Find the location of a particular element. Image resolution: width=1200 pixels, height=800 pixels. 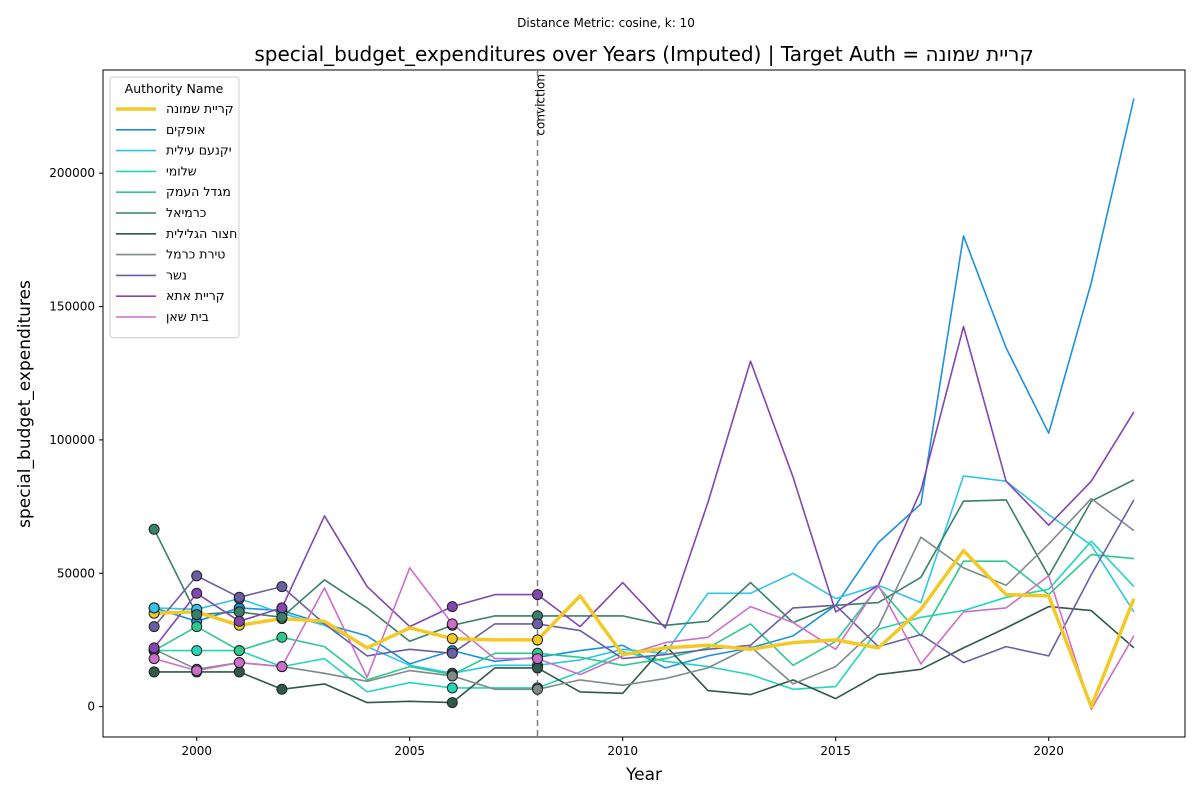

legend-label: טירת כרמל is located at coordinates (195, 254).